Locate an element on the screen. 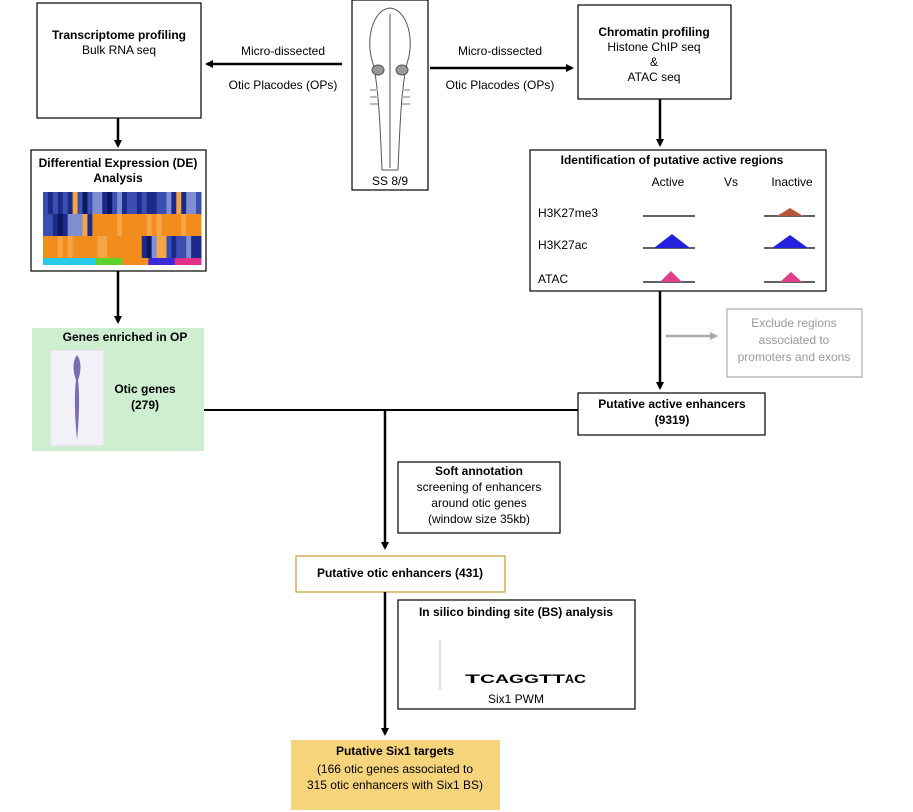 The height and width of the screenshot is (812, 913). box-title: Differential Expression (DE) is located at coordinates (118, 163).